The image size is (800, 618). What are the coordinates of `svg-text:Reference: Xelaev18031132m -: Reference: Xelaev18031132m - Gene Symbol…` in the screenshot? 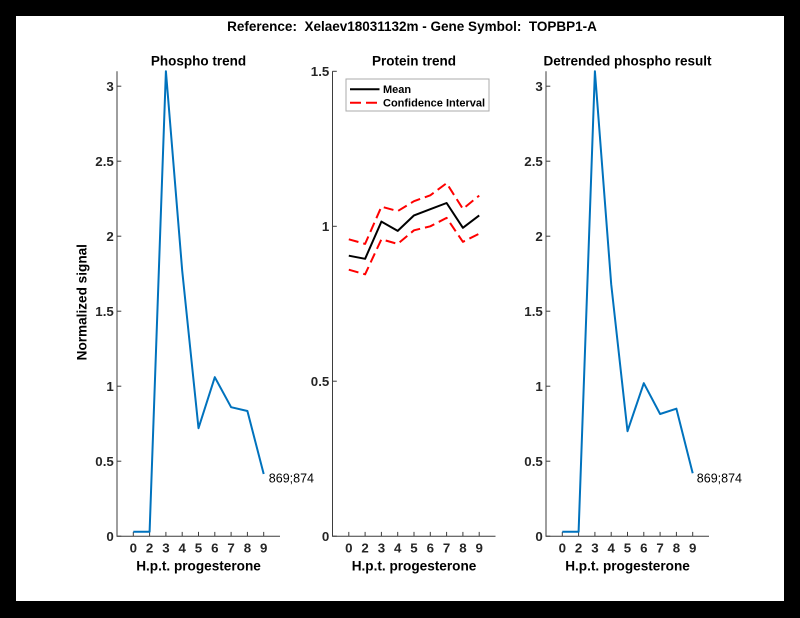 It's located at (412, 26).